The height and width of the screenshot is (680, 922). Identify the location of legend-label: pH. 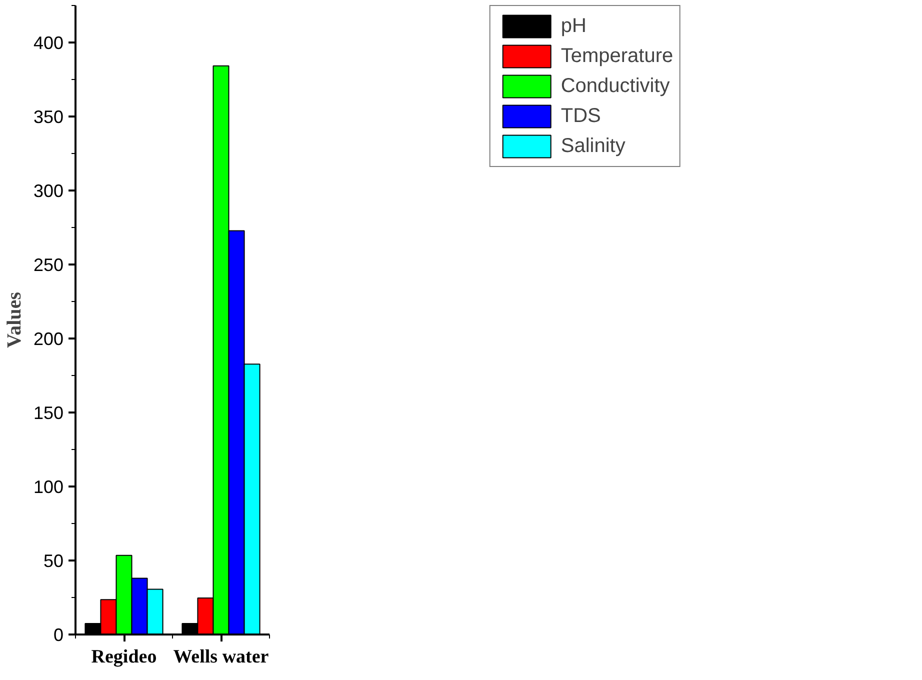
(573, 26).